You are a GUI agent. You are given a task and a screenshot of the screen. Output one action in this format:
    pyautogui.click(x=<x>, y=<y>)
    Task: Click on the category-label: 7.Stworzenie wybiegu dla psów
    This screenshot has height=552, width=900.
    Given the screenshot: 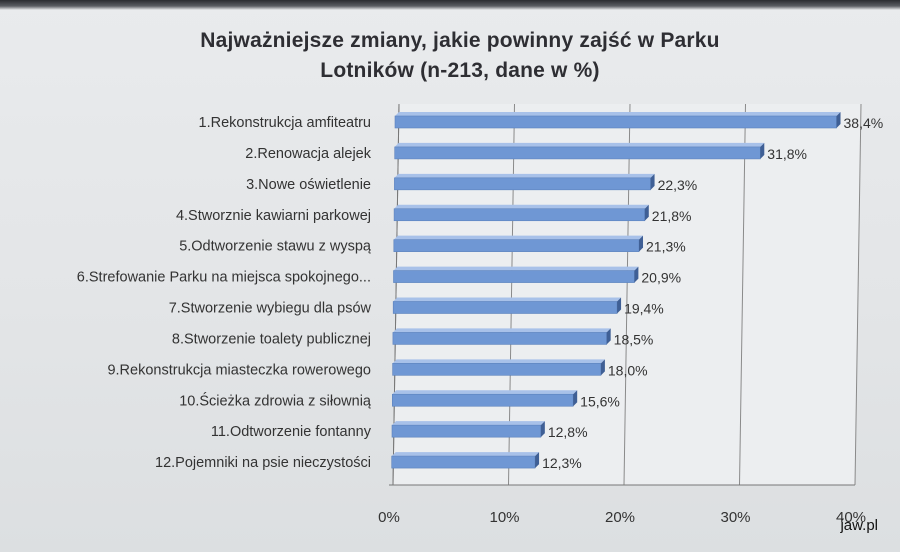 What is the action you would take?
    pyautogui.click(x=270, y=309)
    